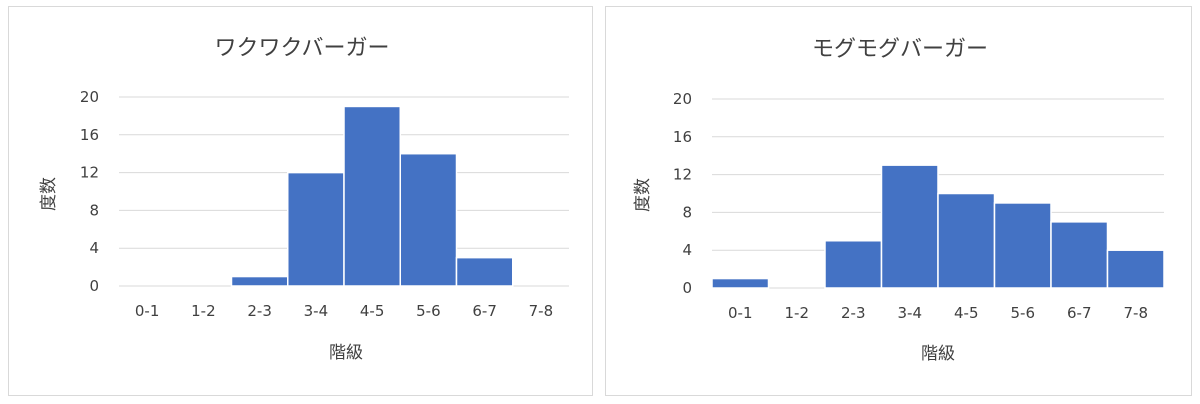 The image size is (1200, 404). Describe the element at coordinates (900, 49) in the screenshot. I see `chart-title: モグモグバーガー` at that location.